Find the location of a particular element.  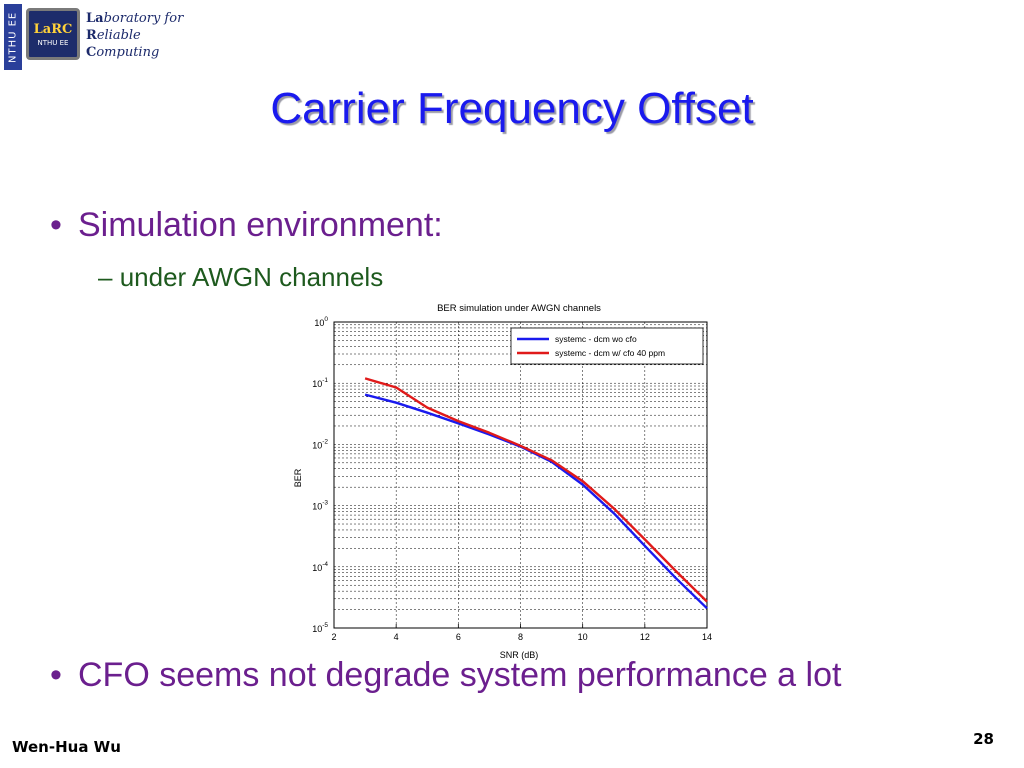

chart-grid is located at coordinates (520, 475).